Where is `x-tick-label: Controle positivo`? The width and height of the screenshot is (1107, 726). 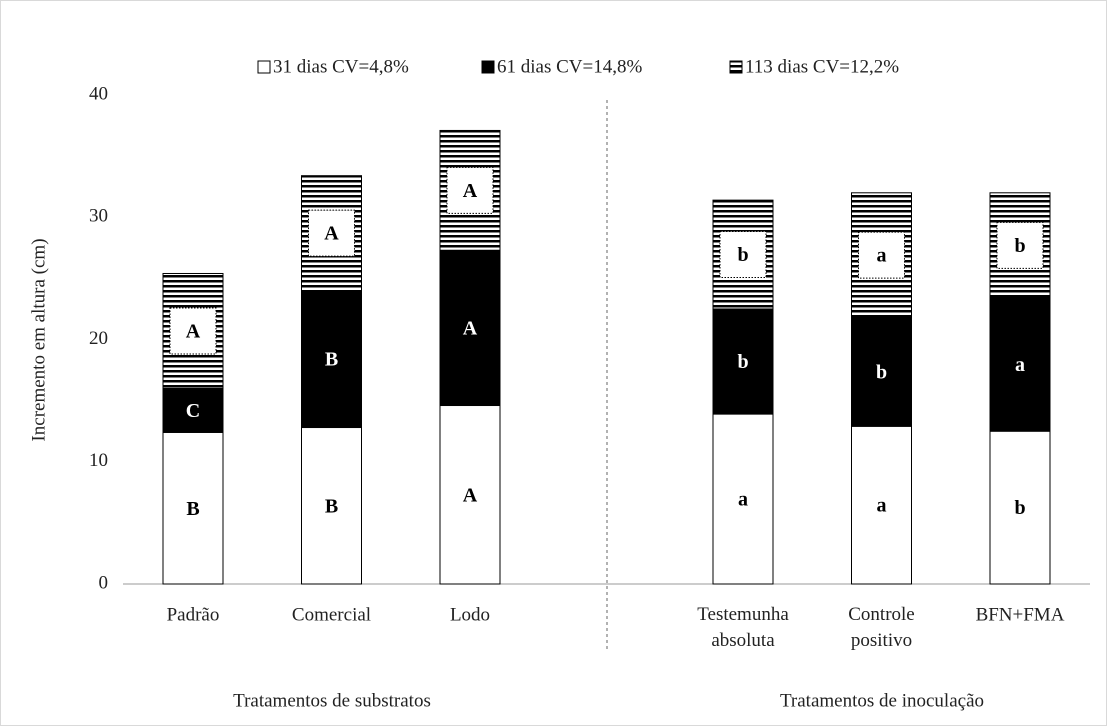
x-tick-label: Controle positivo is located at coordinates (881, 627).